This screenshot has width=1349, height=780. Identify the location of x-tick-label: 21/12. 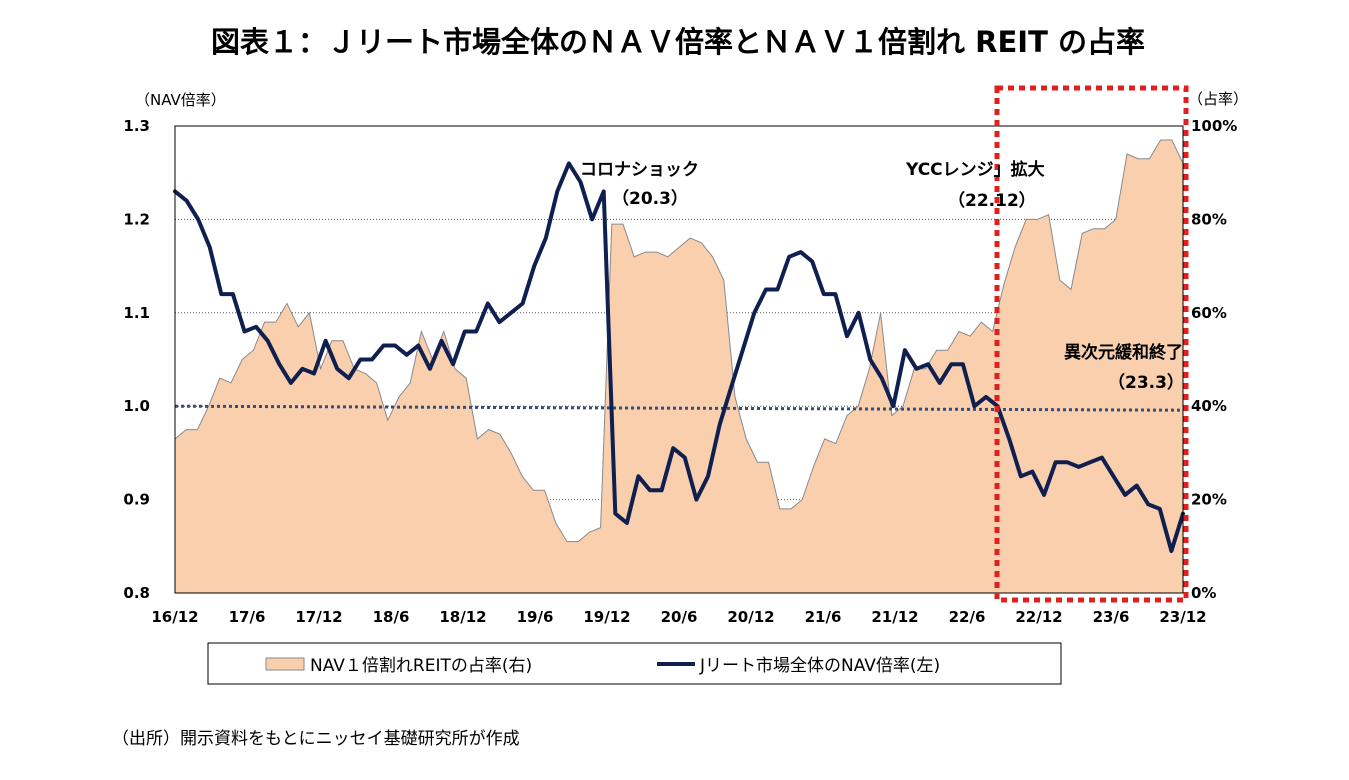
(894, 617).